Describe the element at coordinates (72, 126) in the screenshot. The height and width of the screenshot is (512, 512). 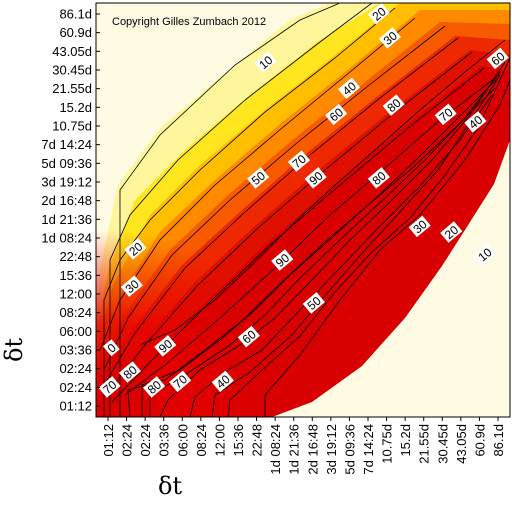
I see `y-tick-label: 10.75d` at that location.